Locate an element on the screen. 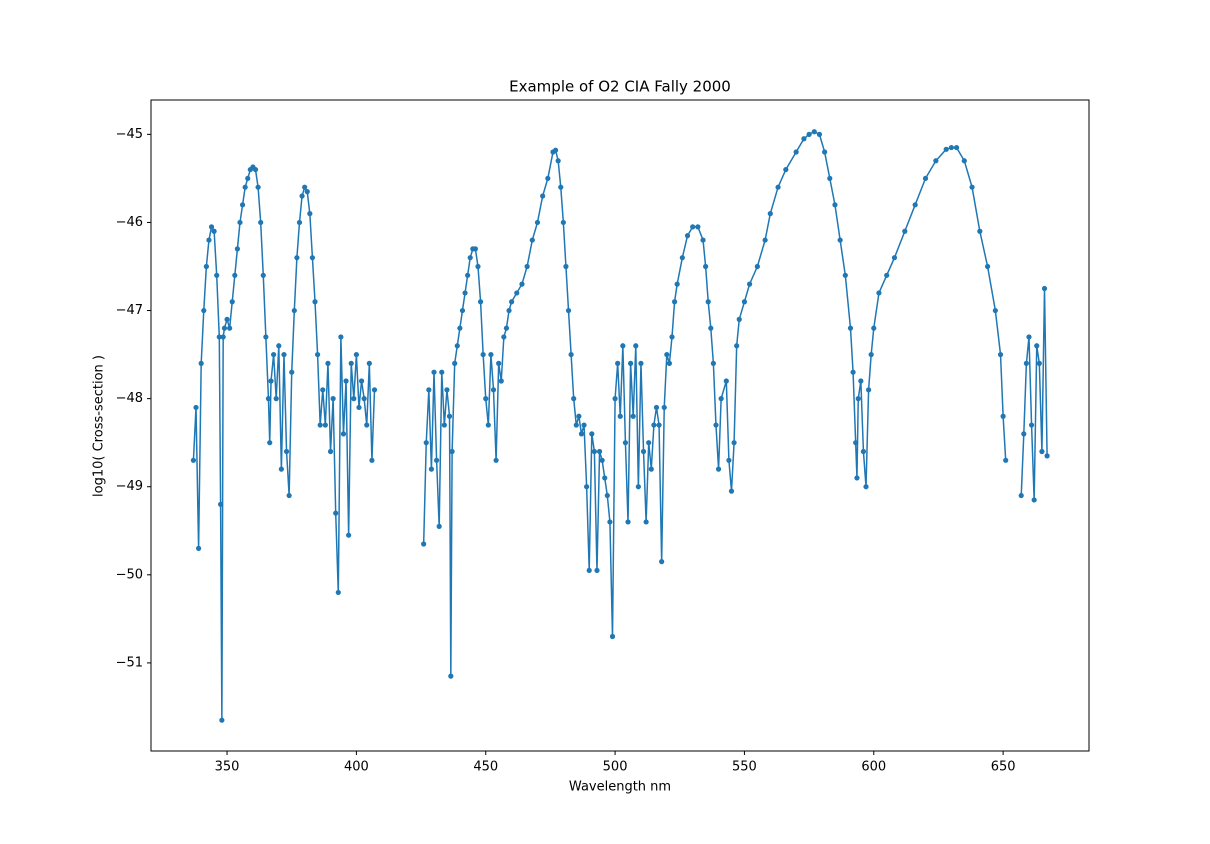 This screenshot has height=844, width=1210. x-tick-label: 600 is located at coordinates (873, 767).